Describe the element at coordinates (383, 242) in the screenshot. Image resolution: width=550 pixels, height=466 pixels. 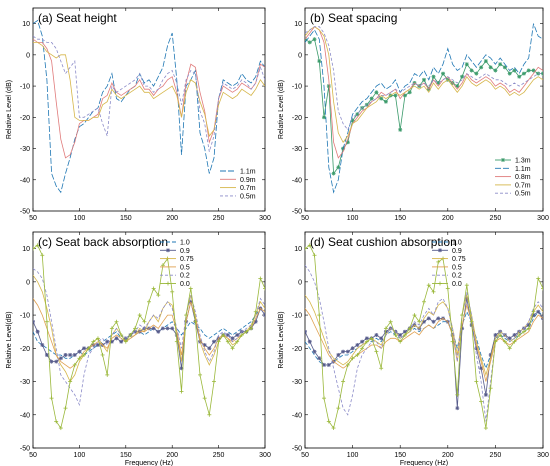
I see `panel-title: (d) Seat cushion absorption` at that location.